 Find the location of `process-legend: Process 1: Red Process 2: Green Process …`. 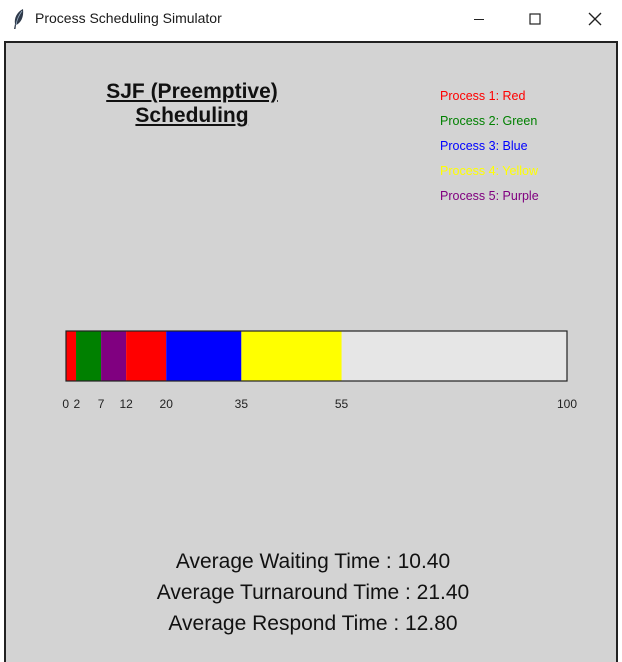

process-legend: Process 1: Red Process 2: Green Process … is located at coordinates (489, 151).